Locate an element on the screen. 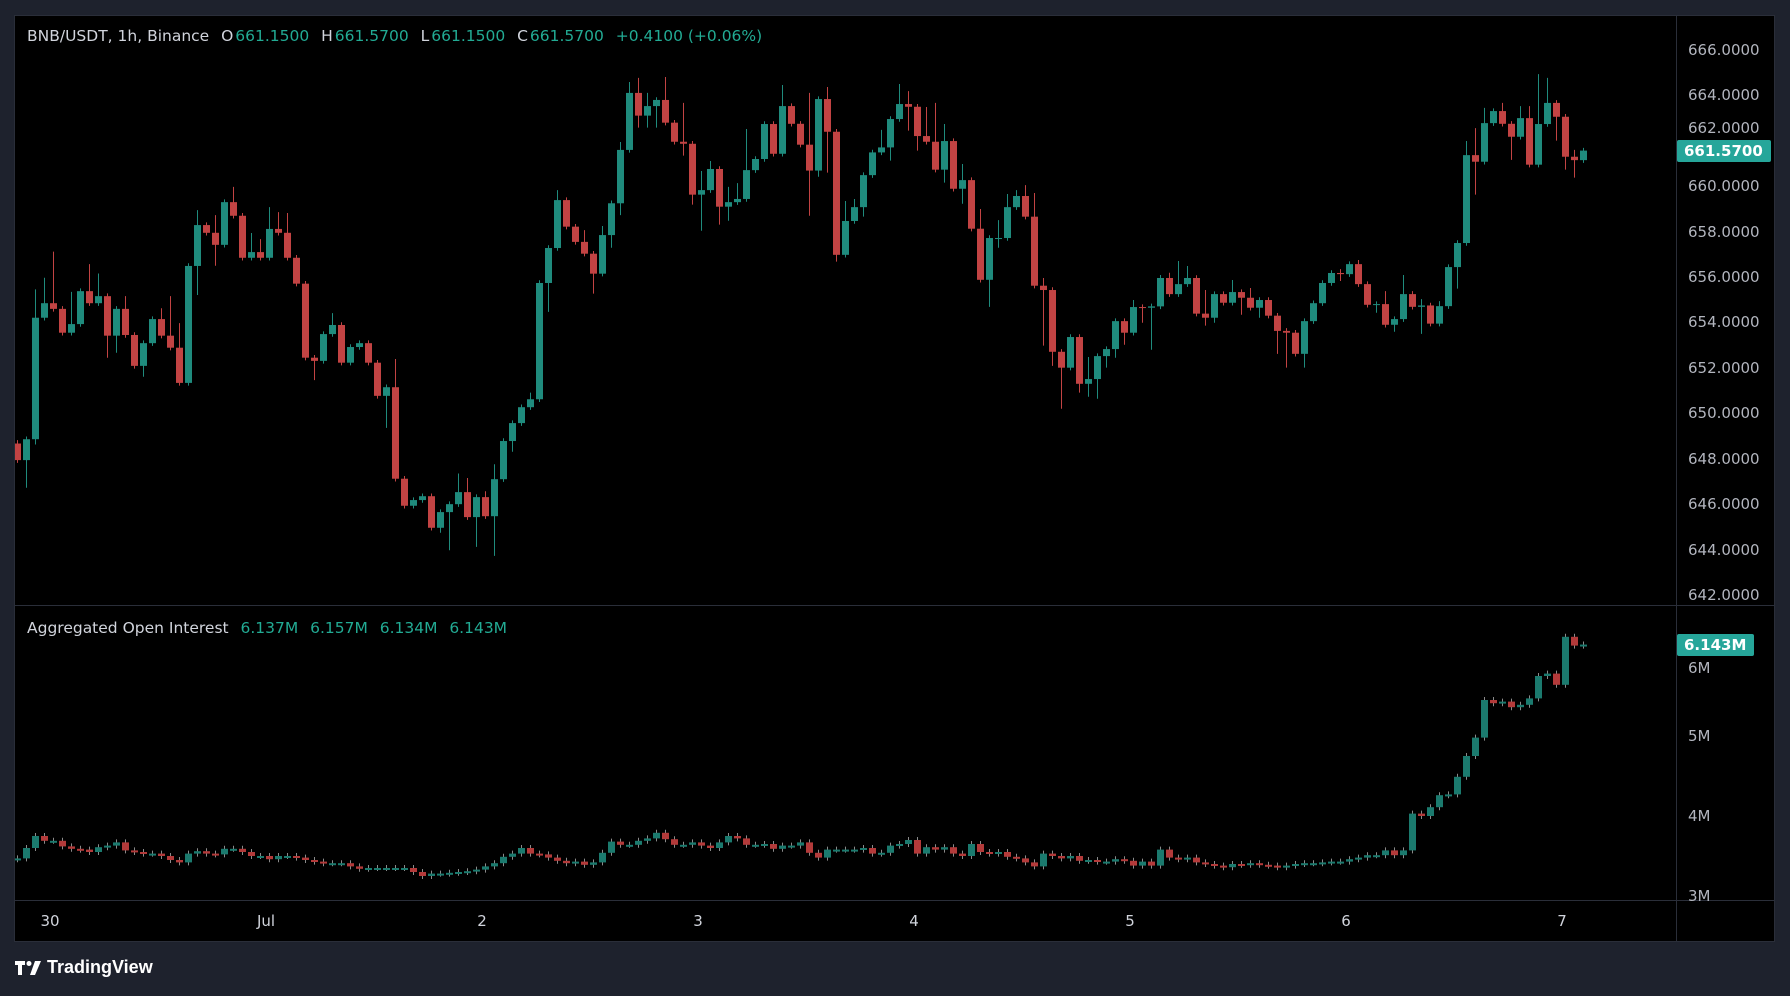 The width and height of the screenshot is (1790, 996). time-tick-label: 7 is located at coordinates (1562, 921).